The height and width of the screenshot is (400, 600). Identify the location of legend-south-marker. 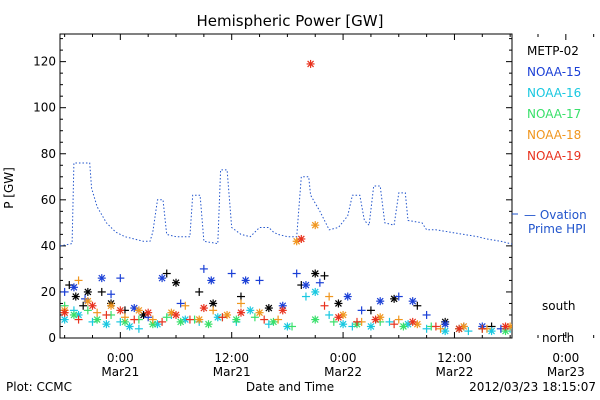
(531, 306).